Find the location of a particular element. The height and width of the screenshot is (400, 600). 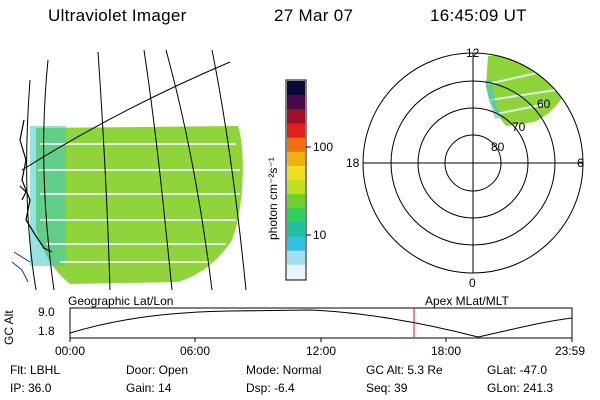

status-mode: Mode: Normal is located at coordinates (284, 370).